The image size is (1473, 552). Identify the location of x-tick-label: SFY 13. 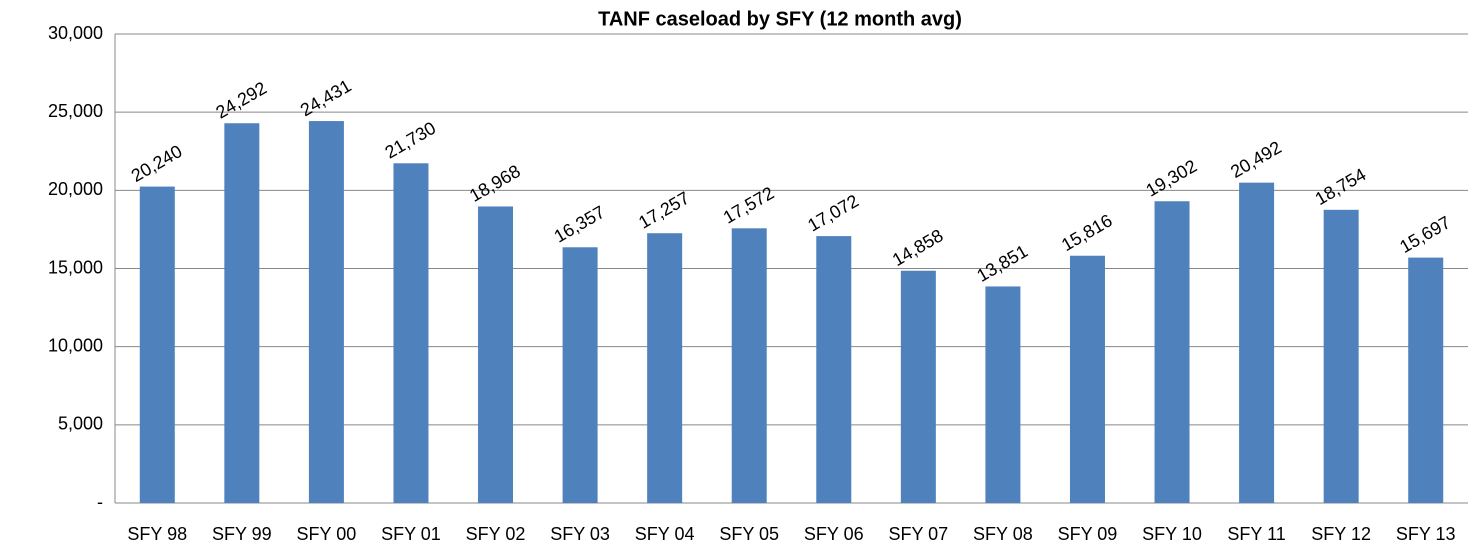
(1426, 534).